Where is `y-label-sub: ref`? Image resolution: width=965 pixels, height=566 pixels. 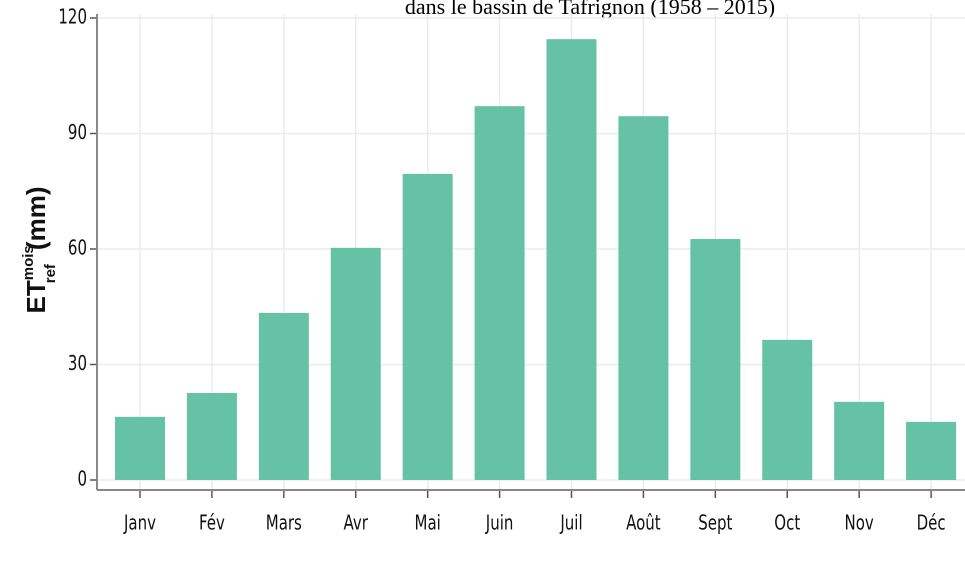 y-label-sub: ref is located at coordinates (50, 273).